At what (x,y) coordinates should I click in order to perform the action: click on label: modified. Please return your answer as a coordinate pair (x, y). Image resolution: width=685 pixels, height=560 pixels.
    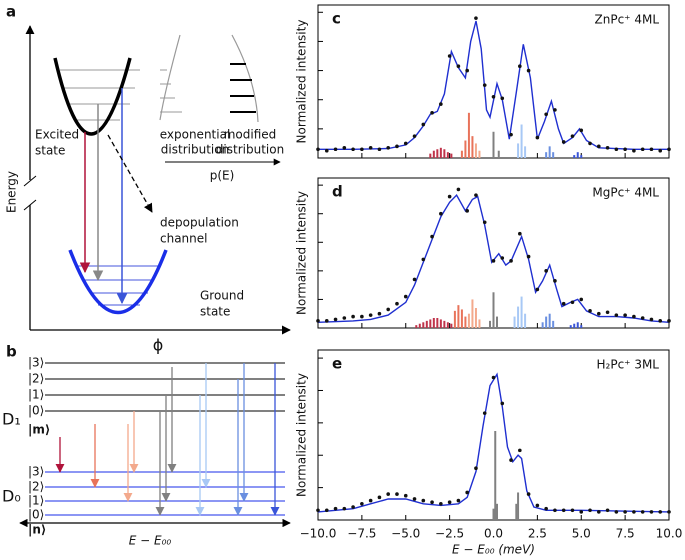
    Looking at the image, I should click on (250, 135).